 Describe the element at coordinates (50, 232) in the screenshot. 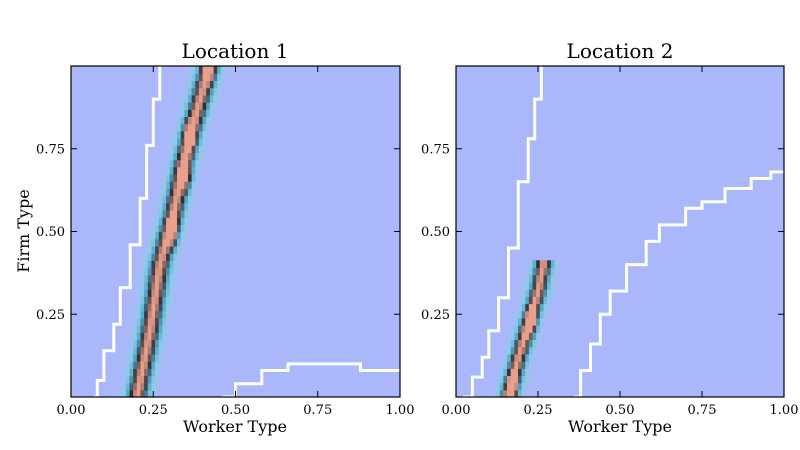

I see `y-tick-label: 0.50` at that location.